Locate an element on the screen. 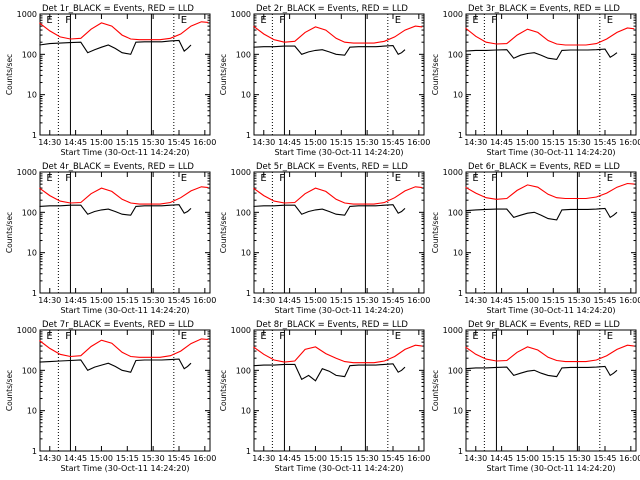  panel-title: Det 3r_BLACK = Events, RED = LLD is located at coordinates (544, 9).